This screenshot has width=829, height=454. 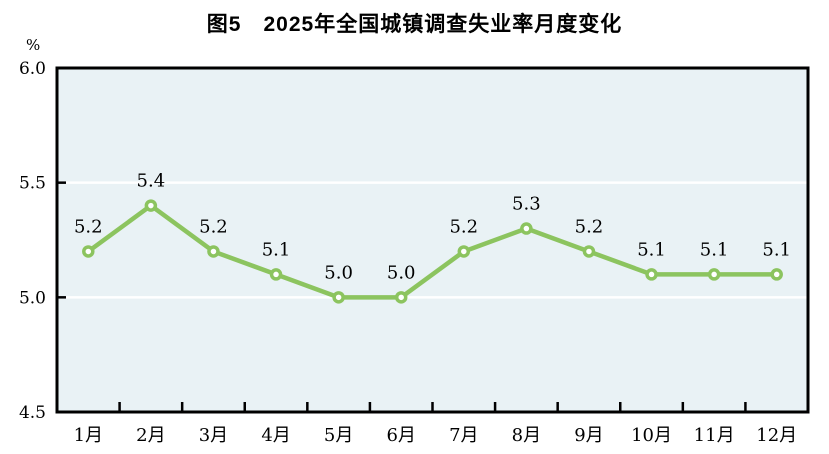 I want to click on data-label: 5.4, so click(x=151, y=181).